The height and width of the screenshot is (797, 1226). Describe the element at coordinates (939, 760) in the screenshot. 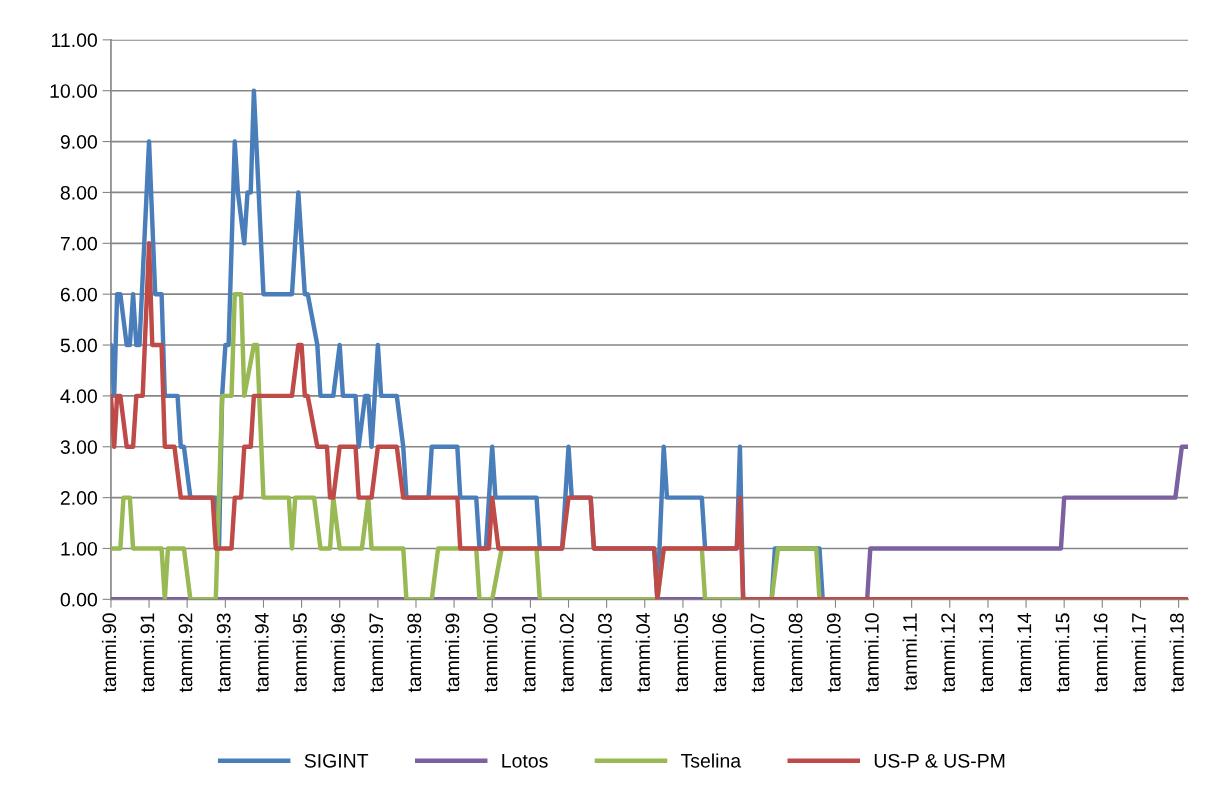

I see `legend-label: US-P & US-PM` at that location.